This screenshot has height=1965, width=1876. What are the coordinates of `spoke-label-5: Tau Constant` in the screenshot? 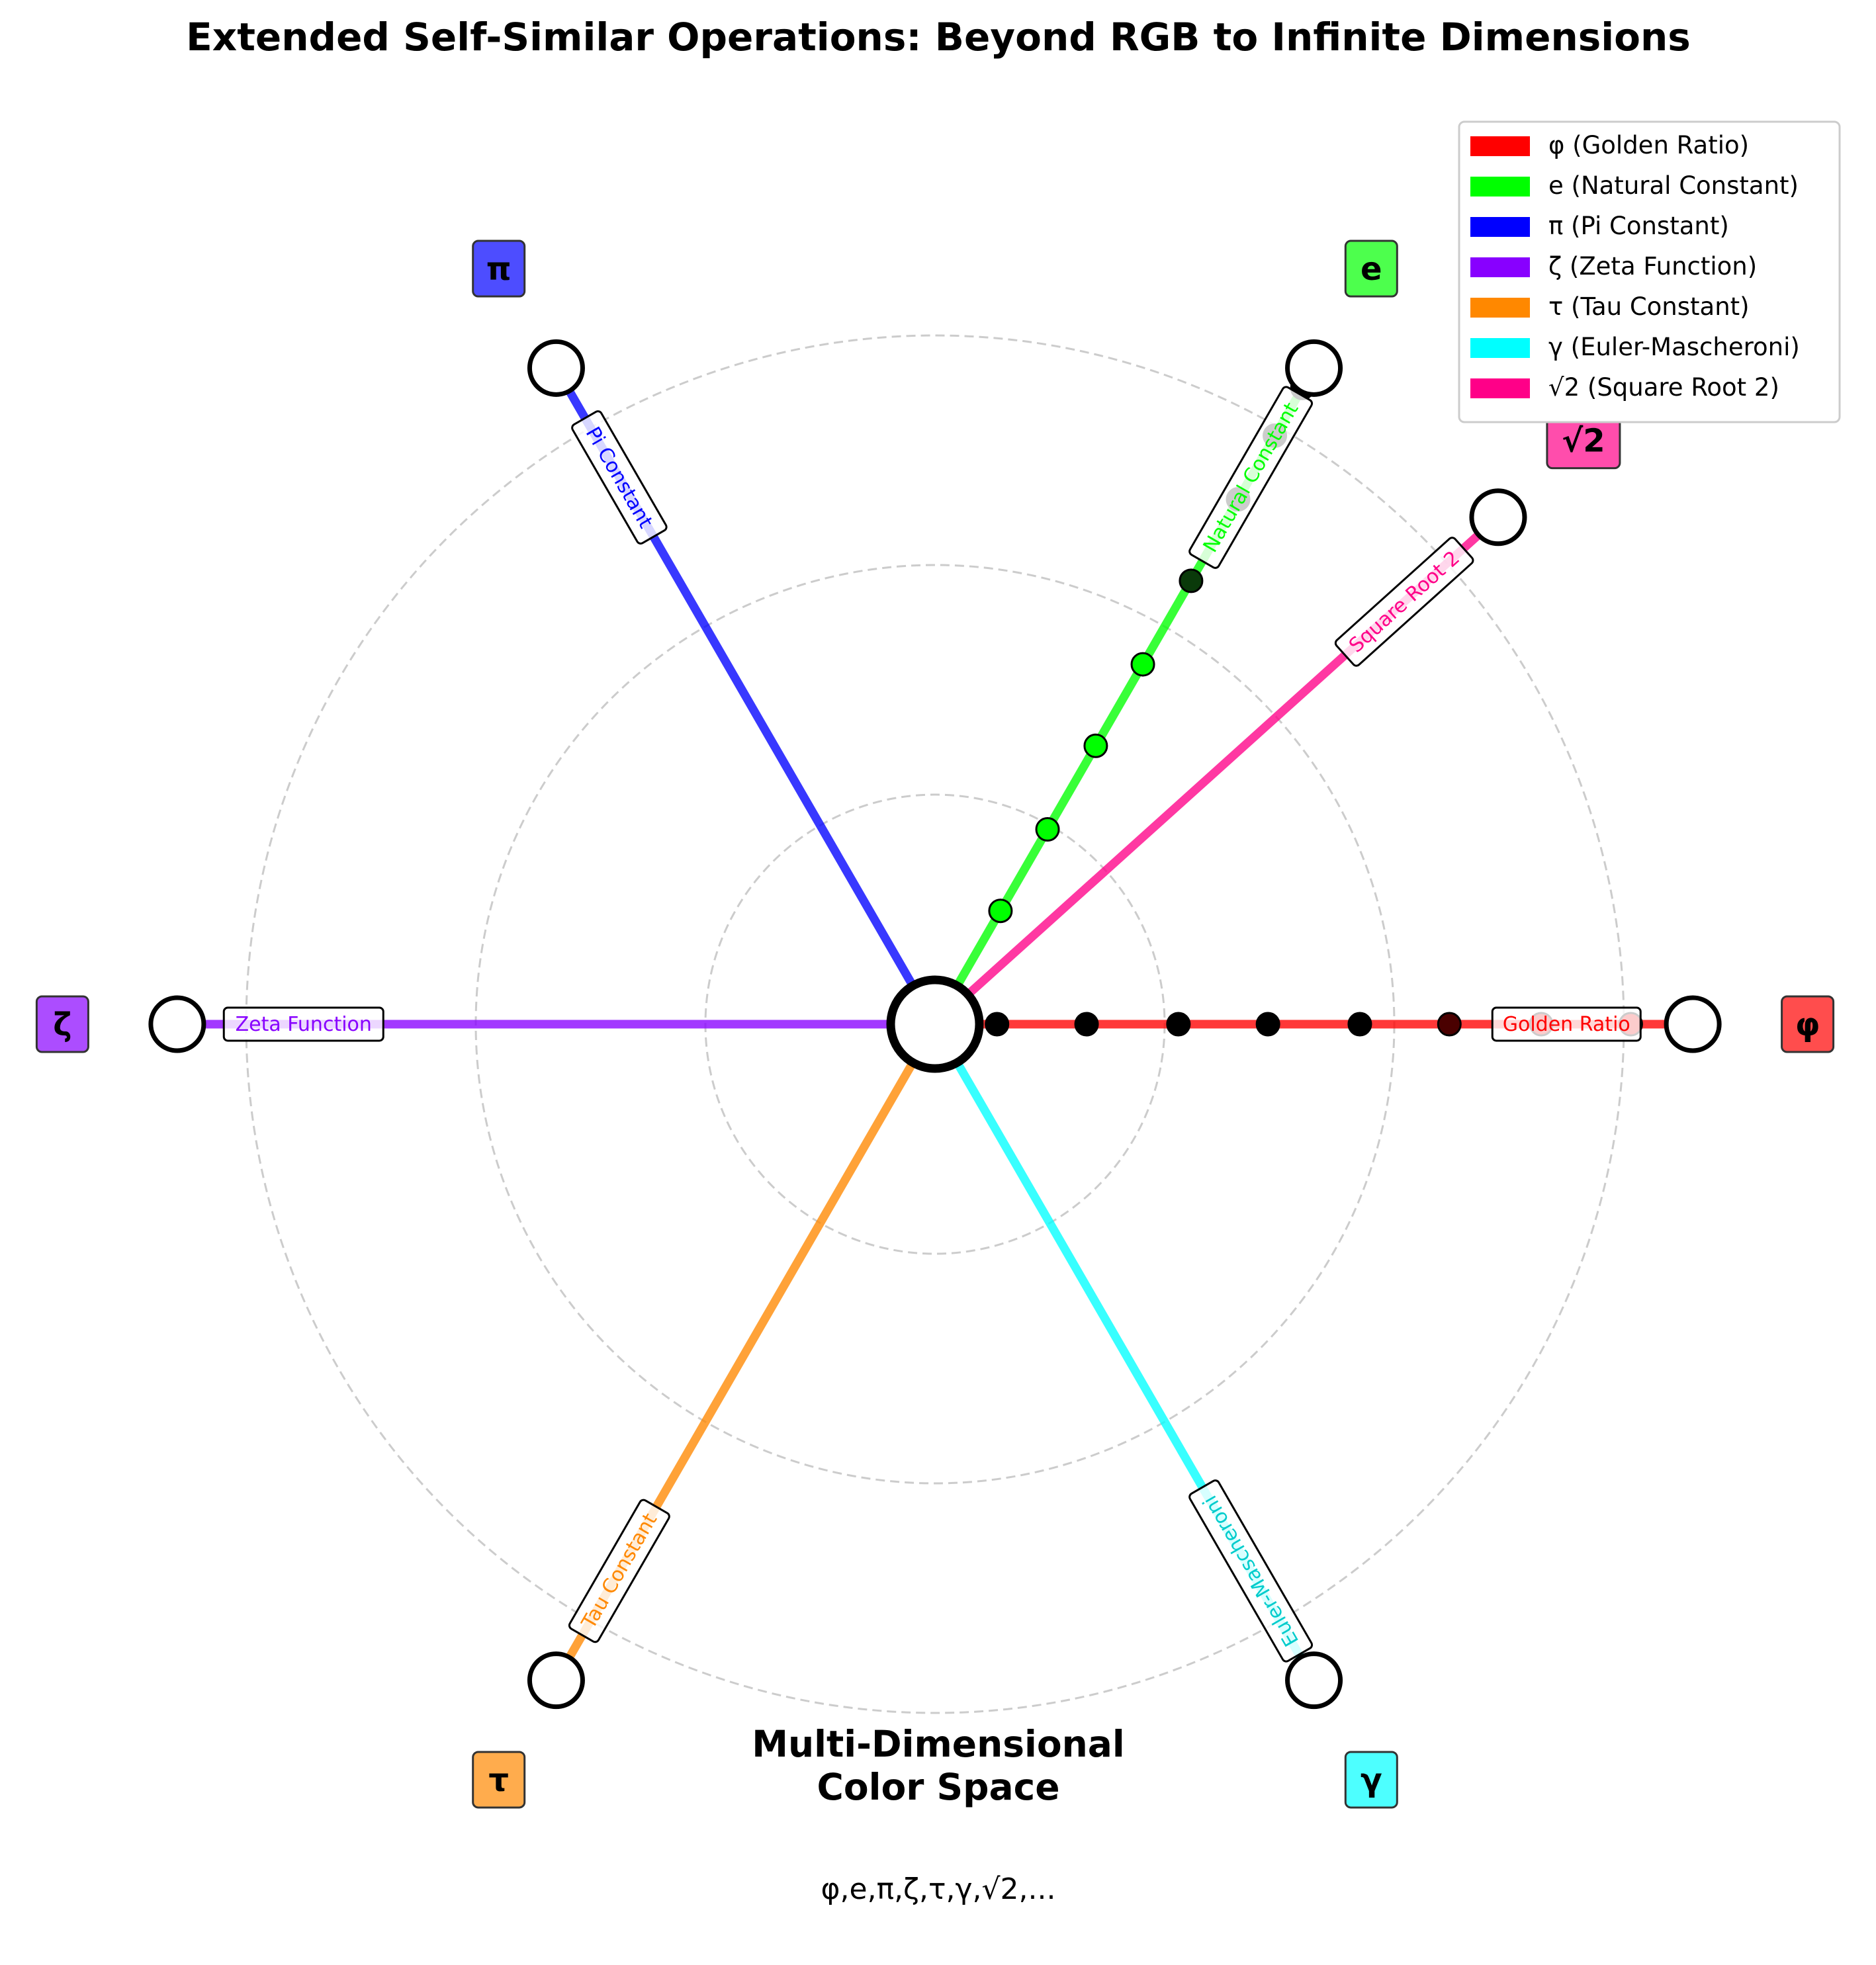 It's located at (619, 1571).